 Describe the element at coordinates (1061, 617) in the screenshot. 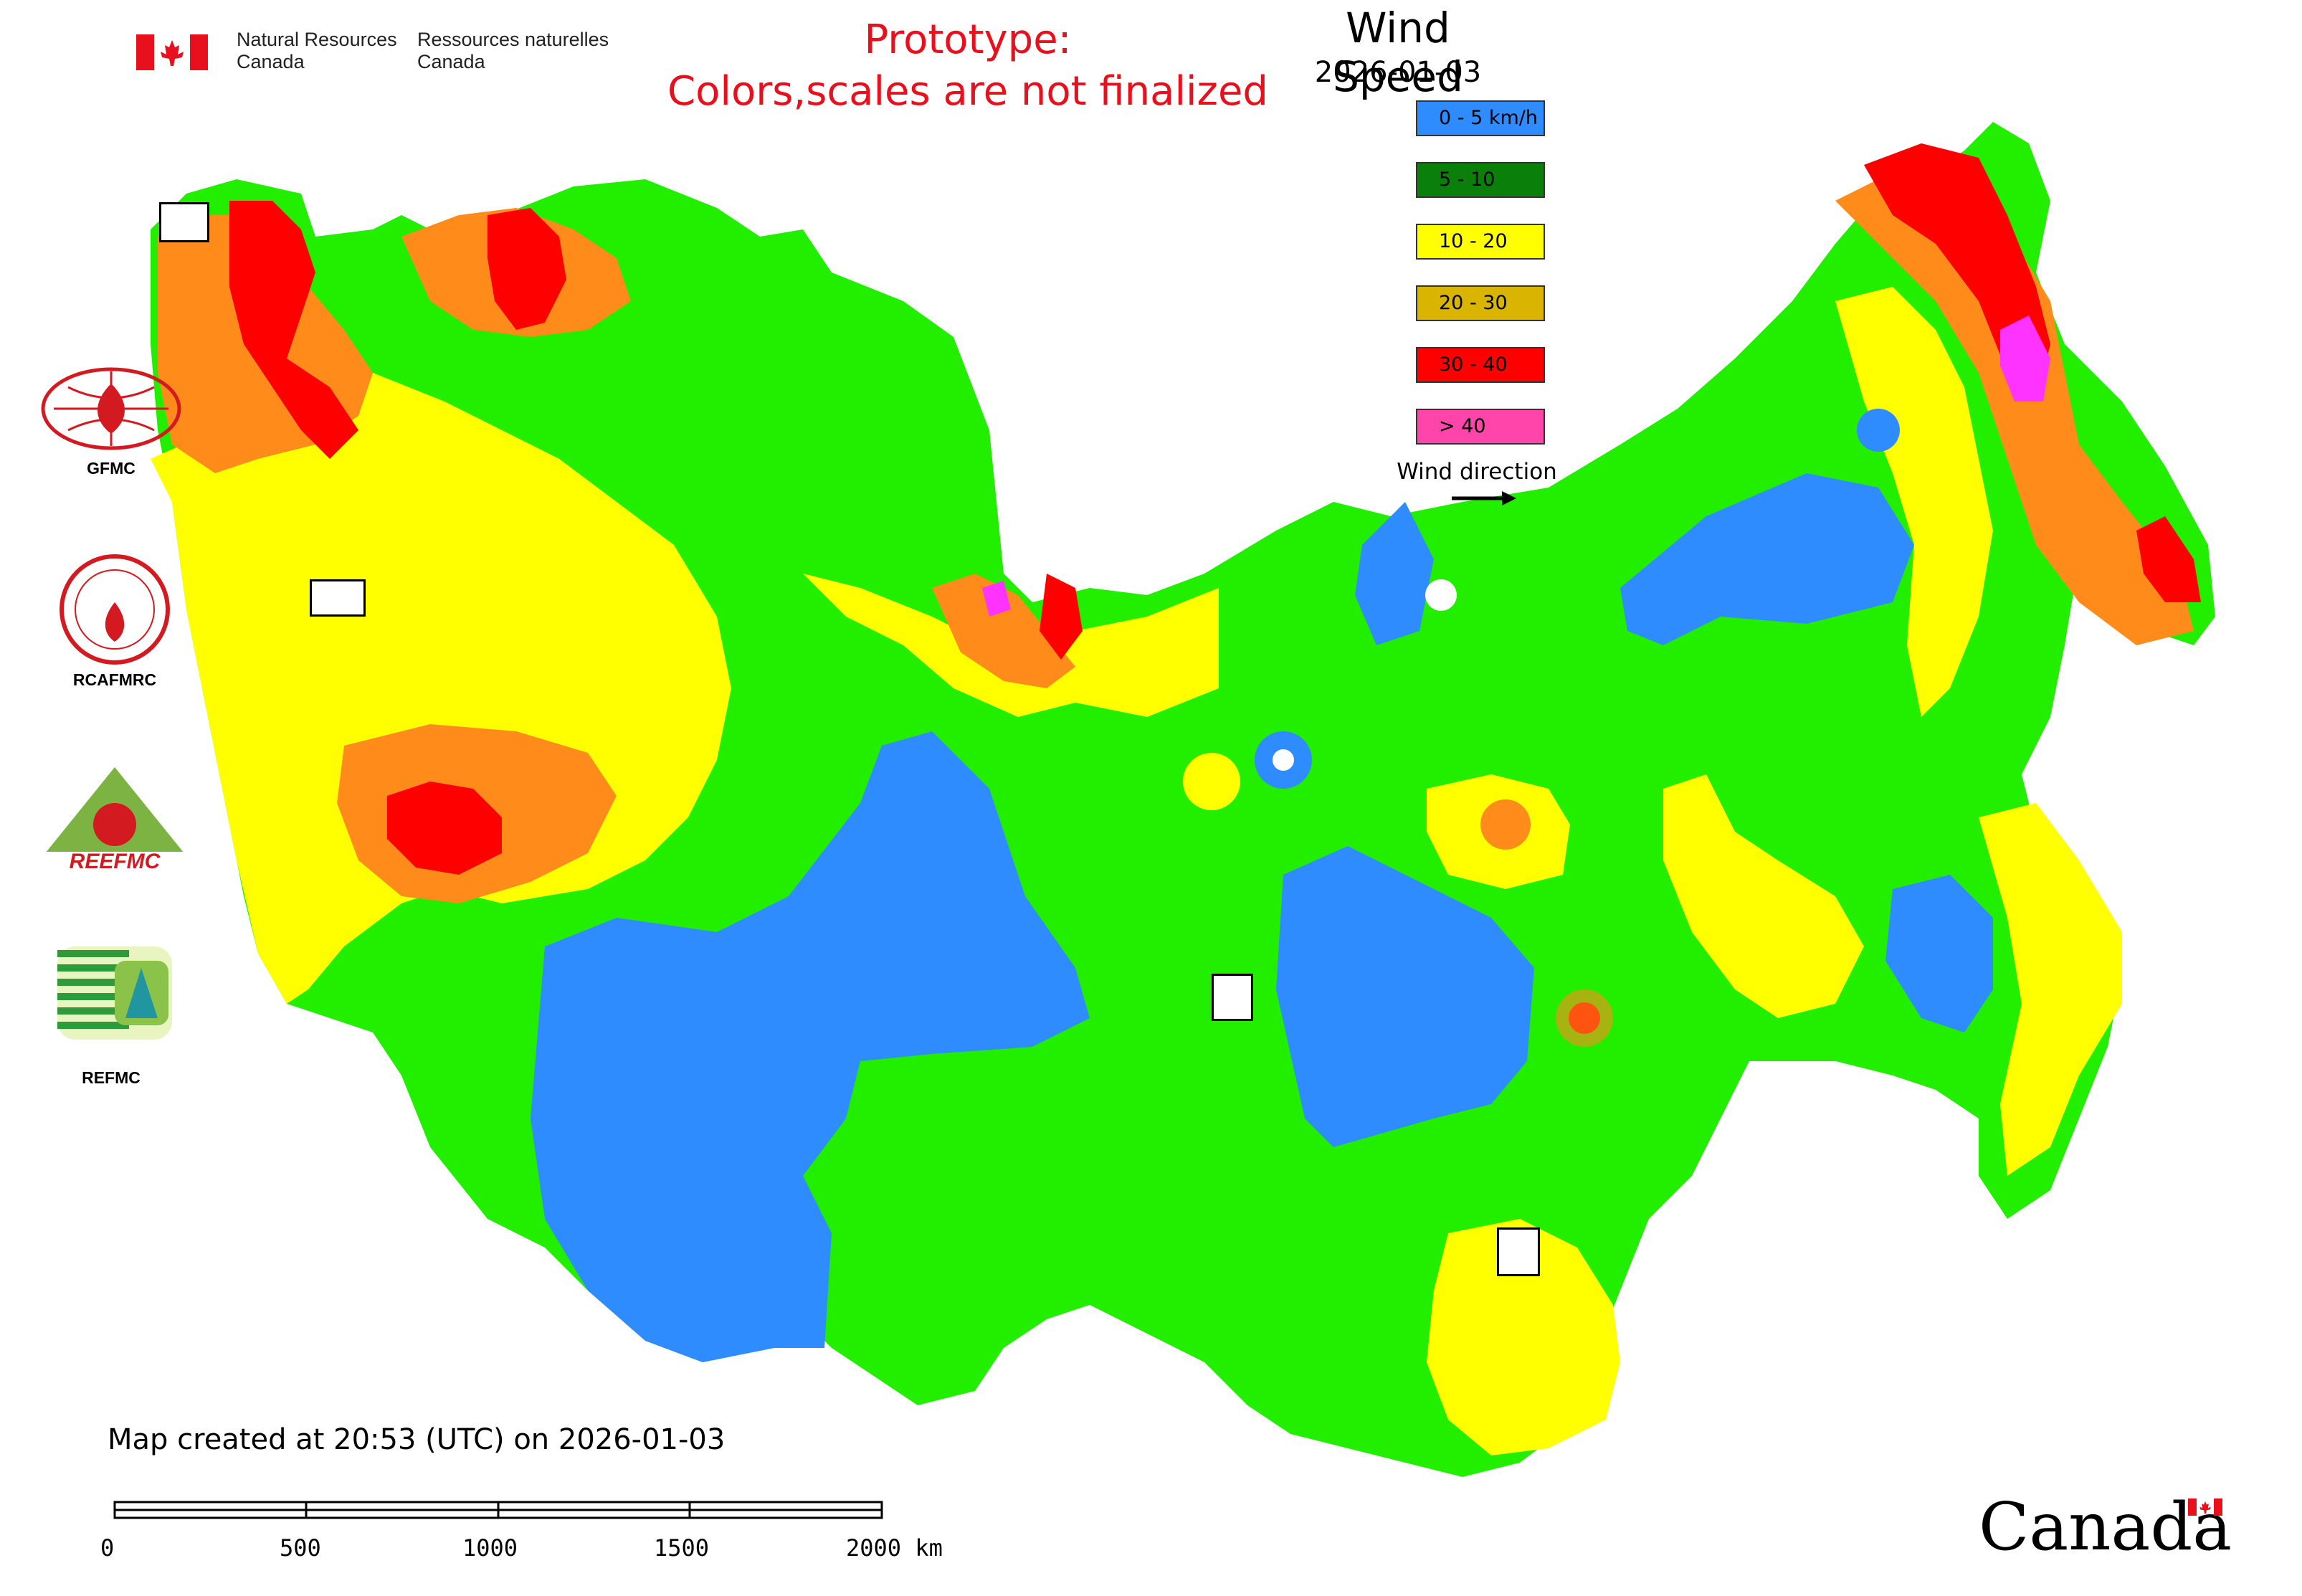

I see `red-zone-yamal` at that location.